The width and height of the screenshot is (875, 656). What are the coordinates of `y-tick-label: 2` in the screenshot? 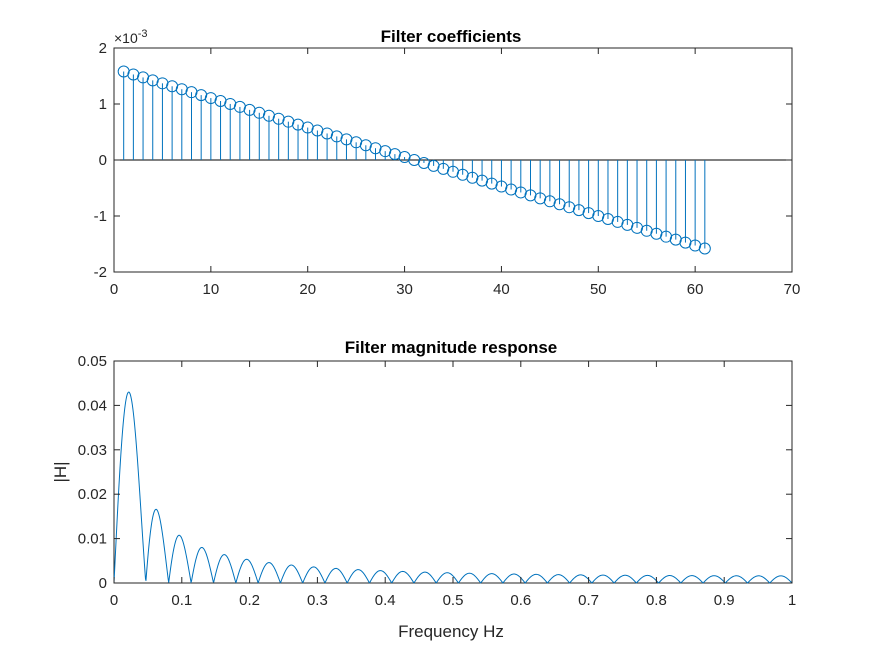 It's located at (103, 48).